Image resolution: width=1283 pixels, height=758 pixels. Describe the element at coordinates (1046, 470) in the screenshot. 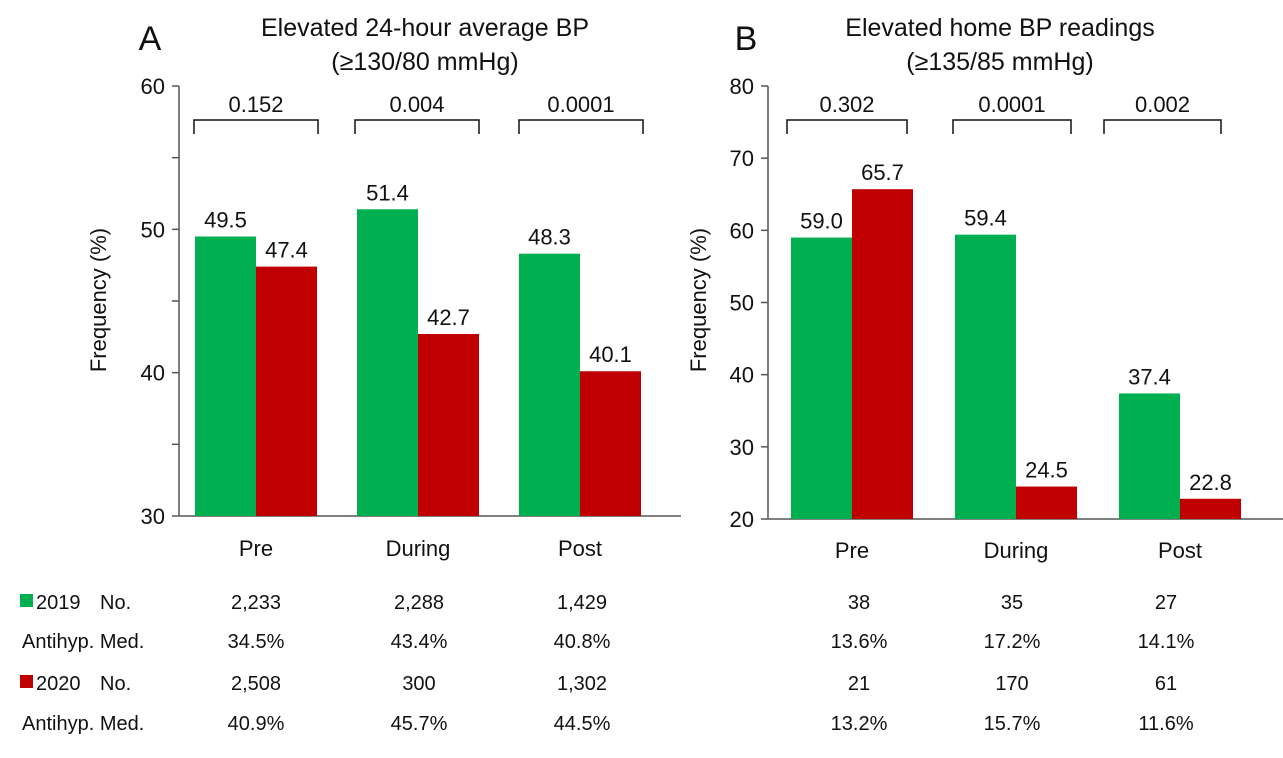

I see `bar-value-label: 24.5` at that location.